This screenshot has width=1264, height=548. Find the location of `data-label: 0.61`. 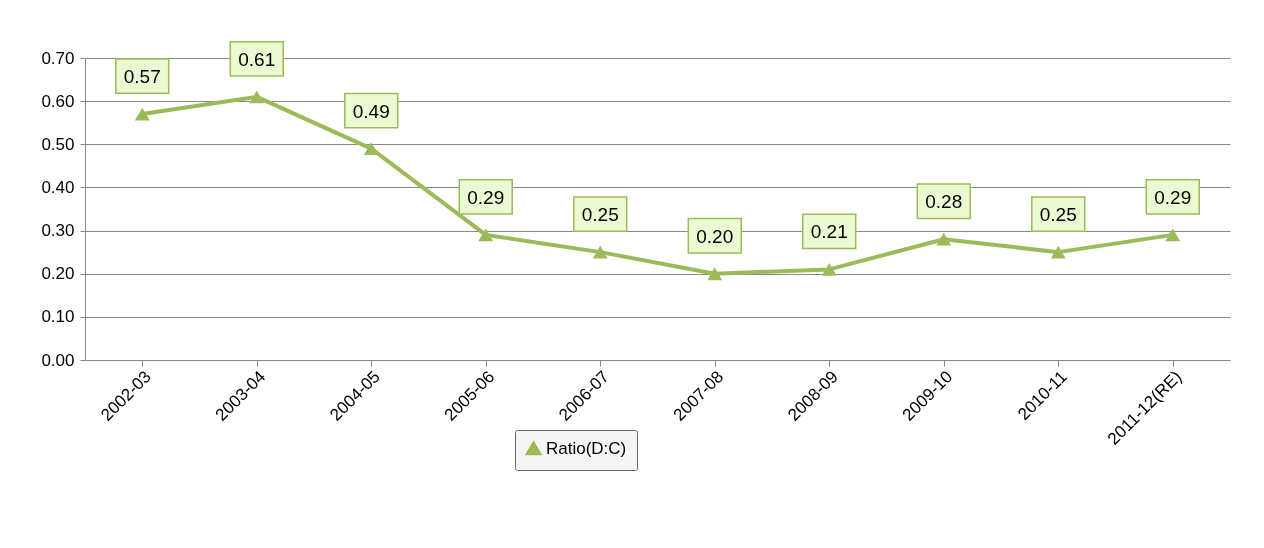

data-label: 0.61 is located at coordinates (257, 59).